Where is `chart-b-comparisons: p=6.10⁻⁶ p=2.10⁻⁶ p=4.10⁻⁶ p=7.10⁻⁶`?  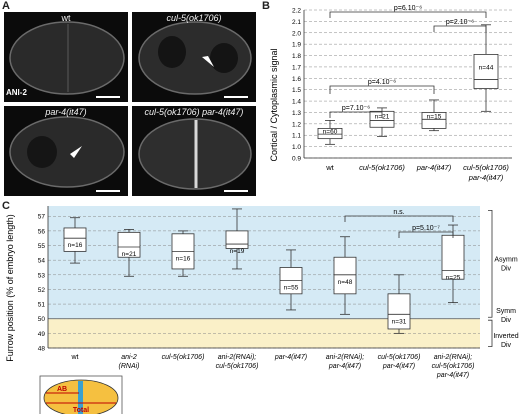 chart-b-comparisons: p=6.10⁻⁶ p=2.10⁻⁶ p=4.10⁻⁶ p=7.10⁻⁶ is located at coordinates (408, 61).